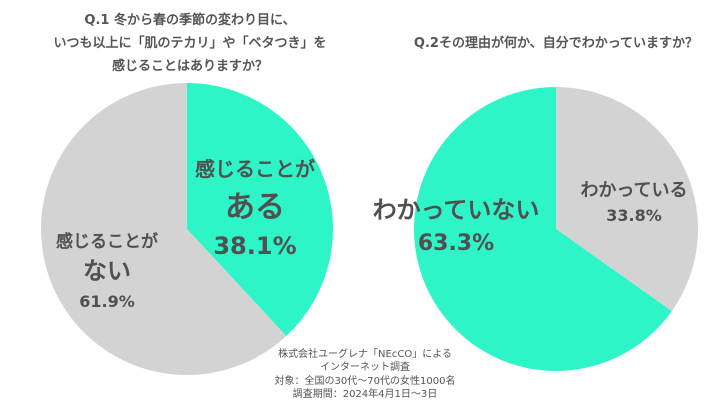 The height and width of the screenshot is (412, 720). What do you see at coordinates (633, 190) in the screenshot?
I see `q2-wakatteiru-label: わかっている` at bounding box center [633, 190].